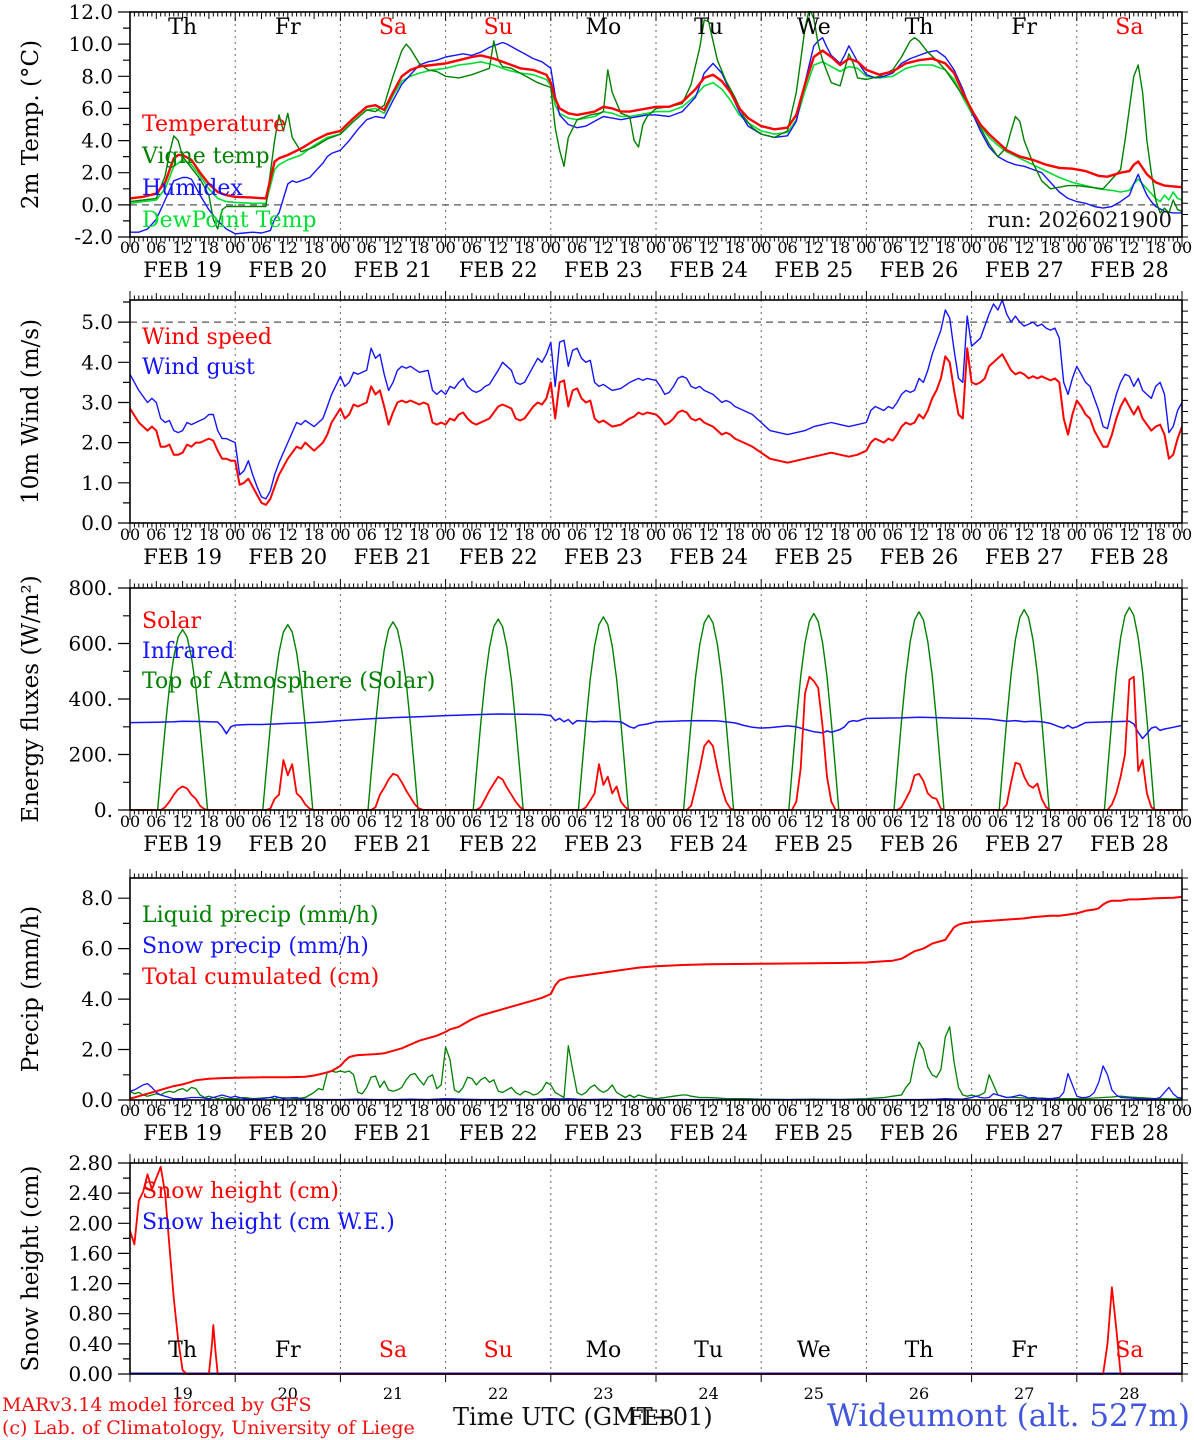 Image resolution: width=1194 pixels, height=1440 pixels. What do you see at coordinates (198, 367) in the screenshot?
I see `legend-wind-gust: Wind gust` at bounding box center [198, 367].